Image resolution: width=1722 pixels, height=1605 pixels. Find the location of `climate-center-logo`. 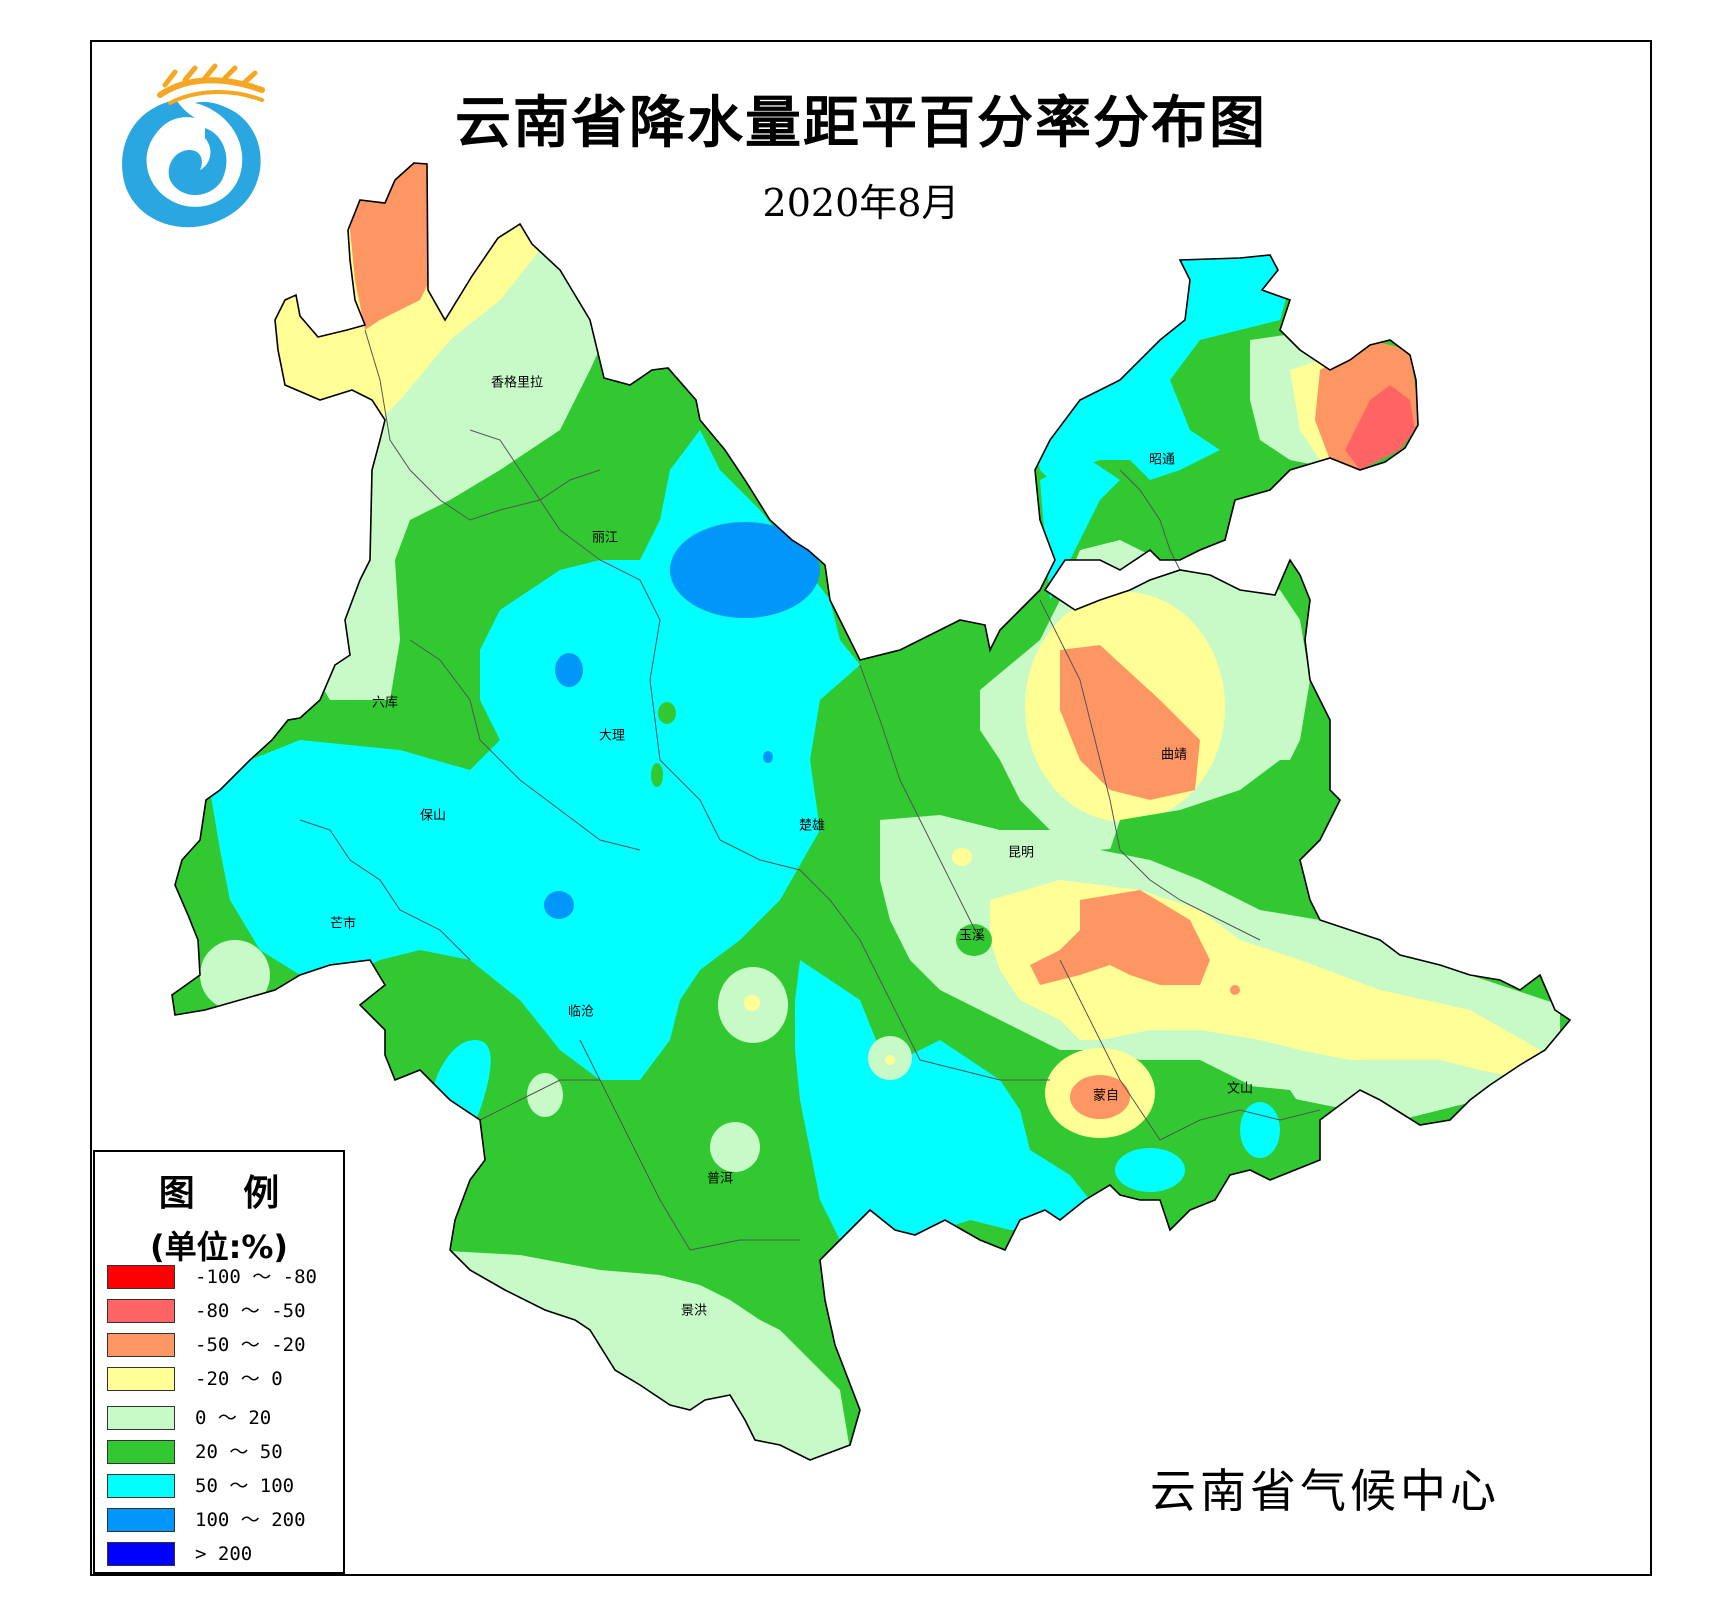

climate-center-logo is located at coordinates (193, 145).